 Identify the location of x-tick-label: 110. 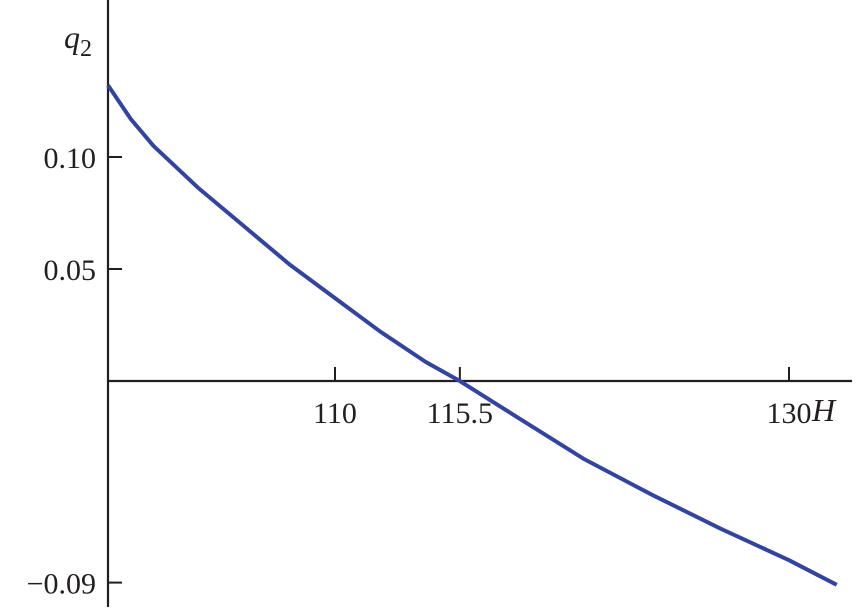
(335, 413).